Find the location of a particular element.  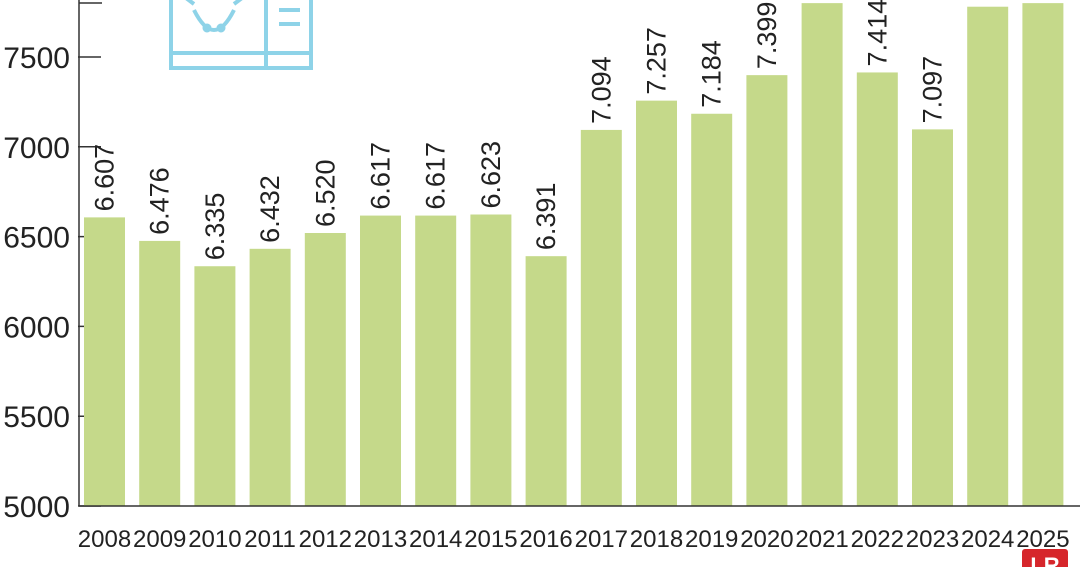

value-label-2017: 7.094 is located at coordinates (601, 90).